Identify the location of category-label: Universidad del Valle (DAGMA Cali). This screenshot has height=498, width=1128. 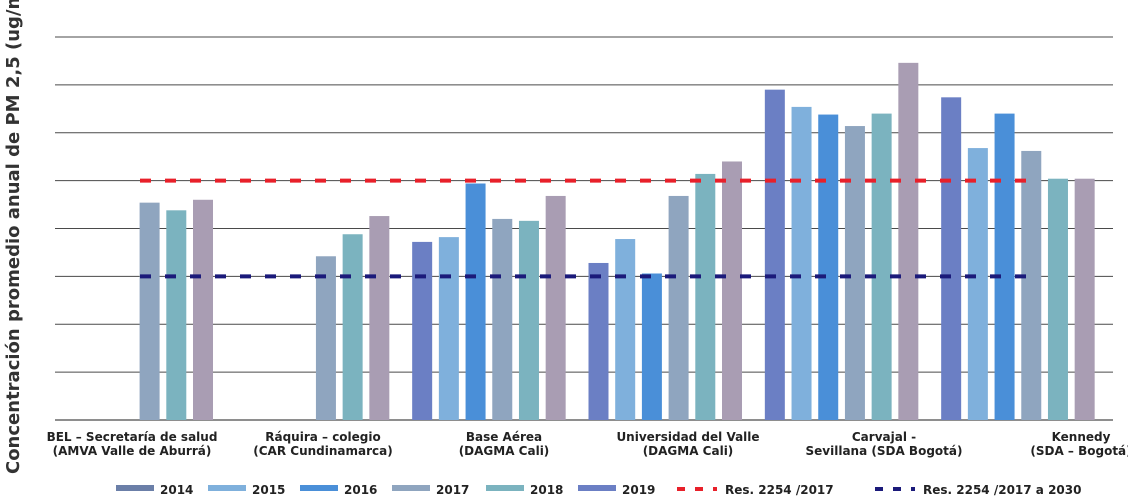
(687, 444).